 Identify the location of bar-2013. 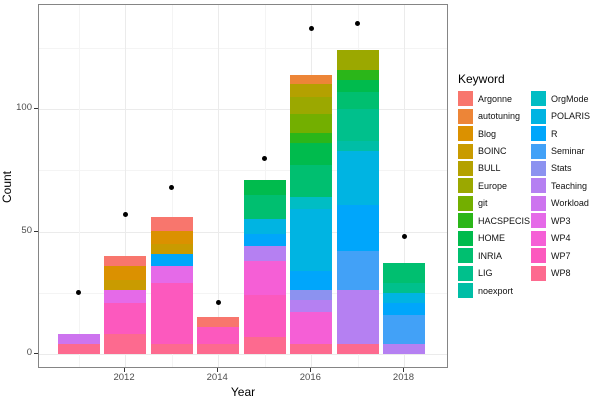
(171, 285).